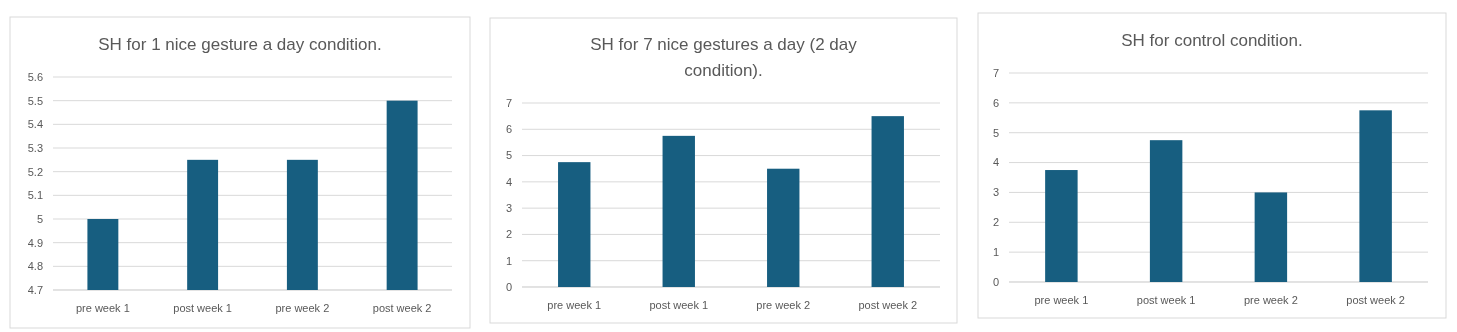 The image size is (1457, 332). I want to click on y-tick-label: 5.6, so click(35, 76).